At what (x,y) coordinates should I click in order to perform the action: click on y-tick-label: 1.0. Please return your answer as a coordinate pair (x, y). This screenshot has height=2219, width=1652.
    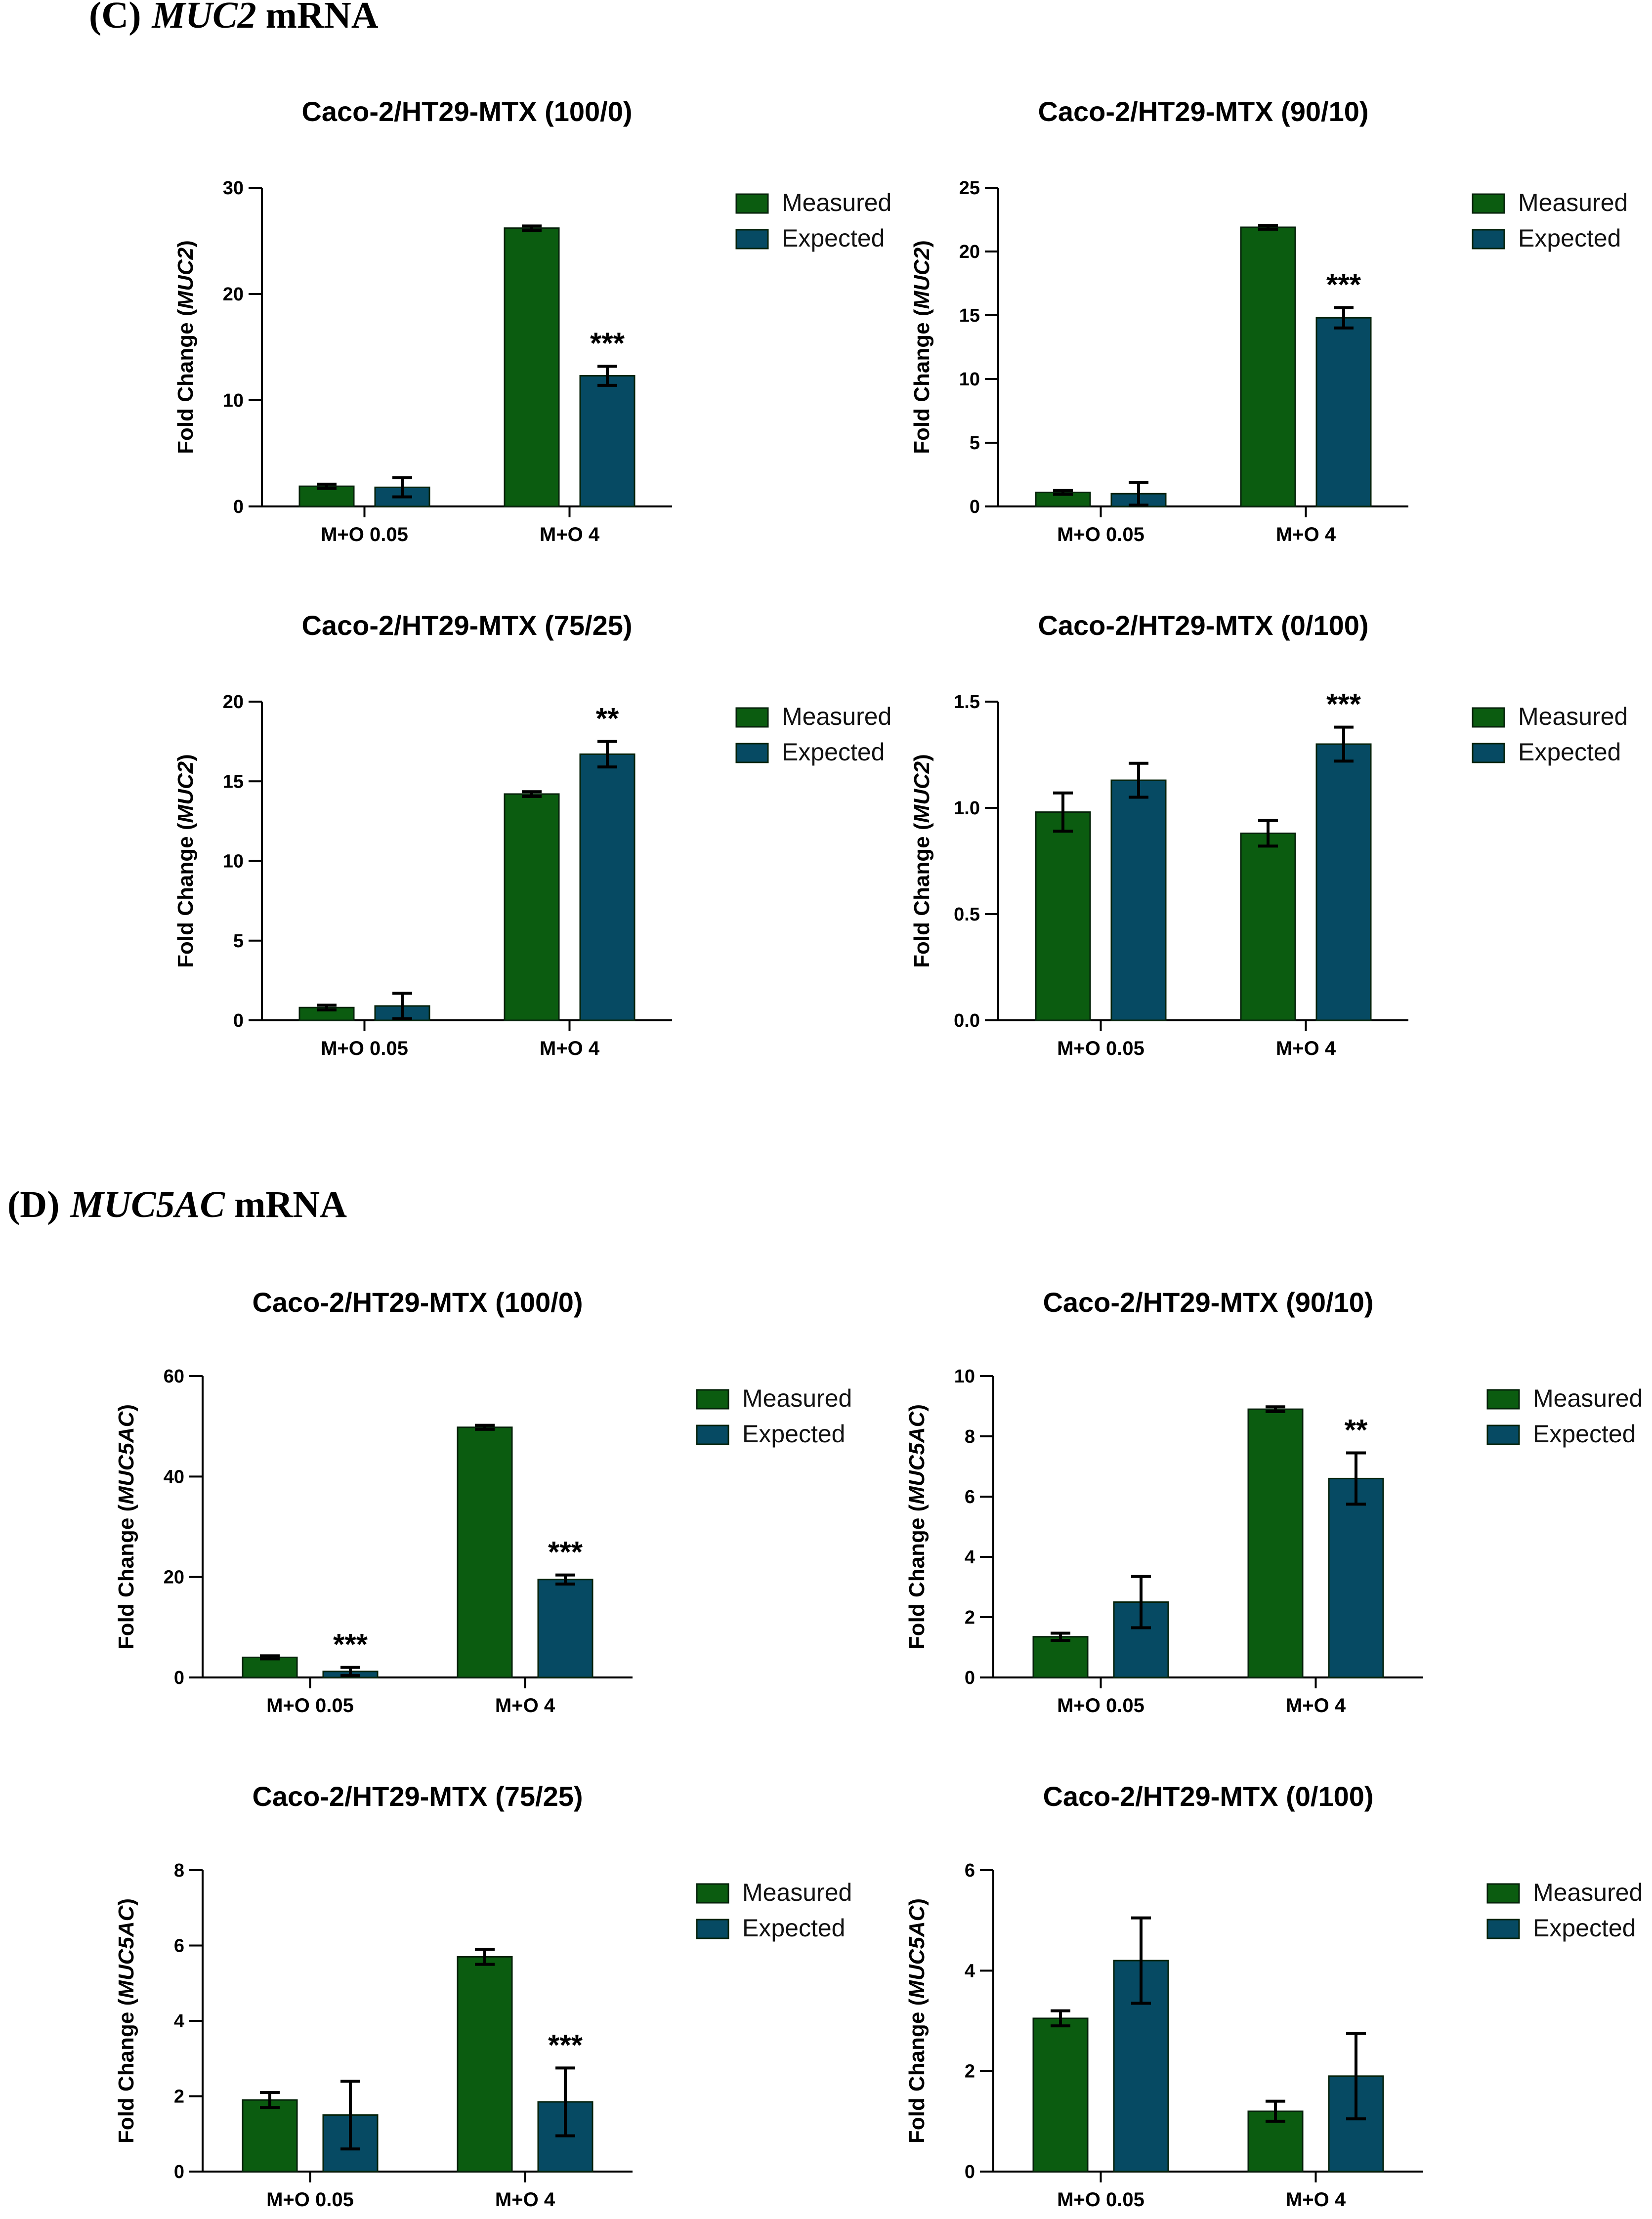
    Looking at the image, I should click on (967, 809).